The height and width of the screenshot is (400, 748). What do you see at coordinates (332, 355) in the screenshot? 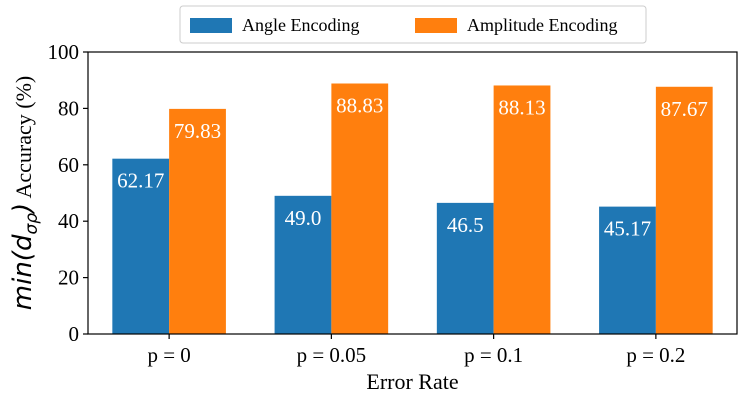
I see `x-tick-label: p = 0.05` at bounding box center [332, 355].